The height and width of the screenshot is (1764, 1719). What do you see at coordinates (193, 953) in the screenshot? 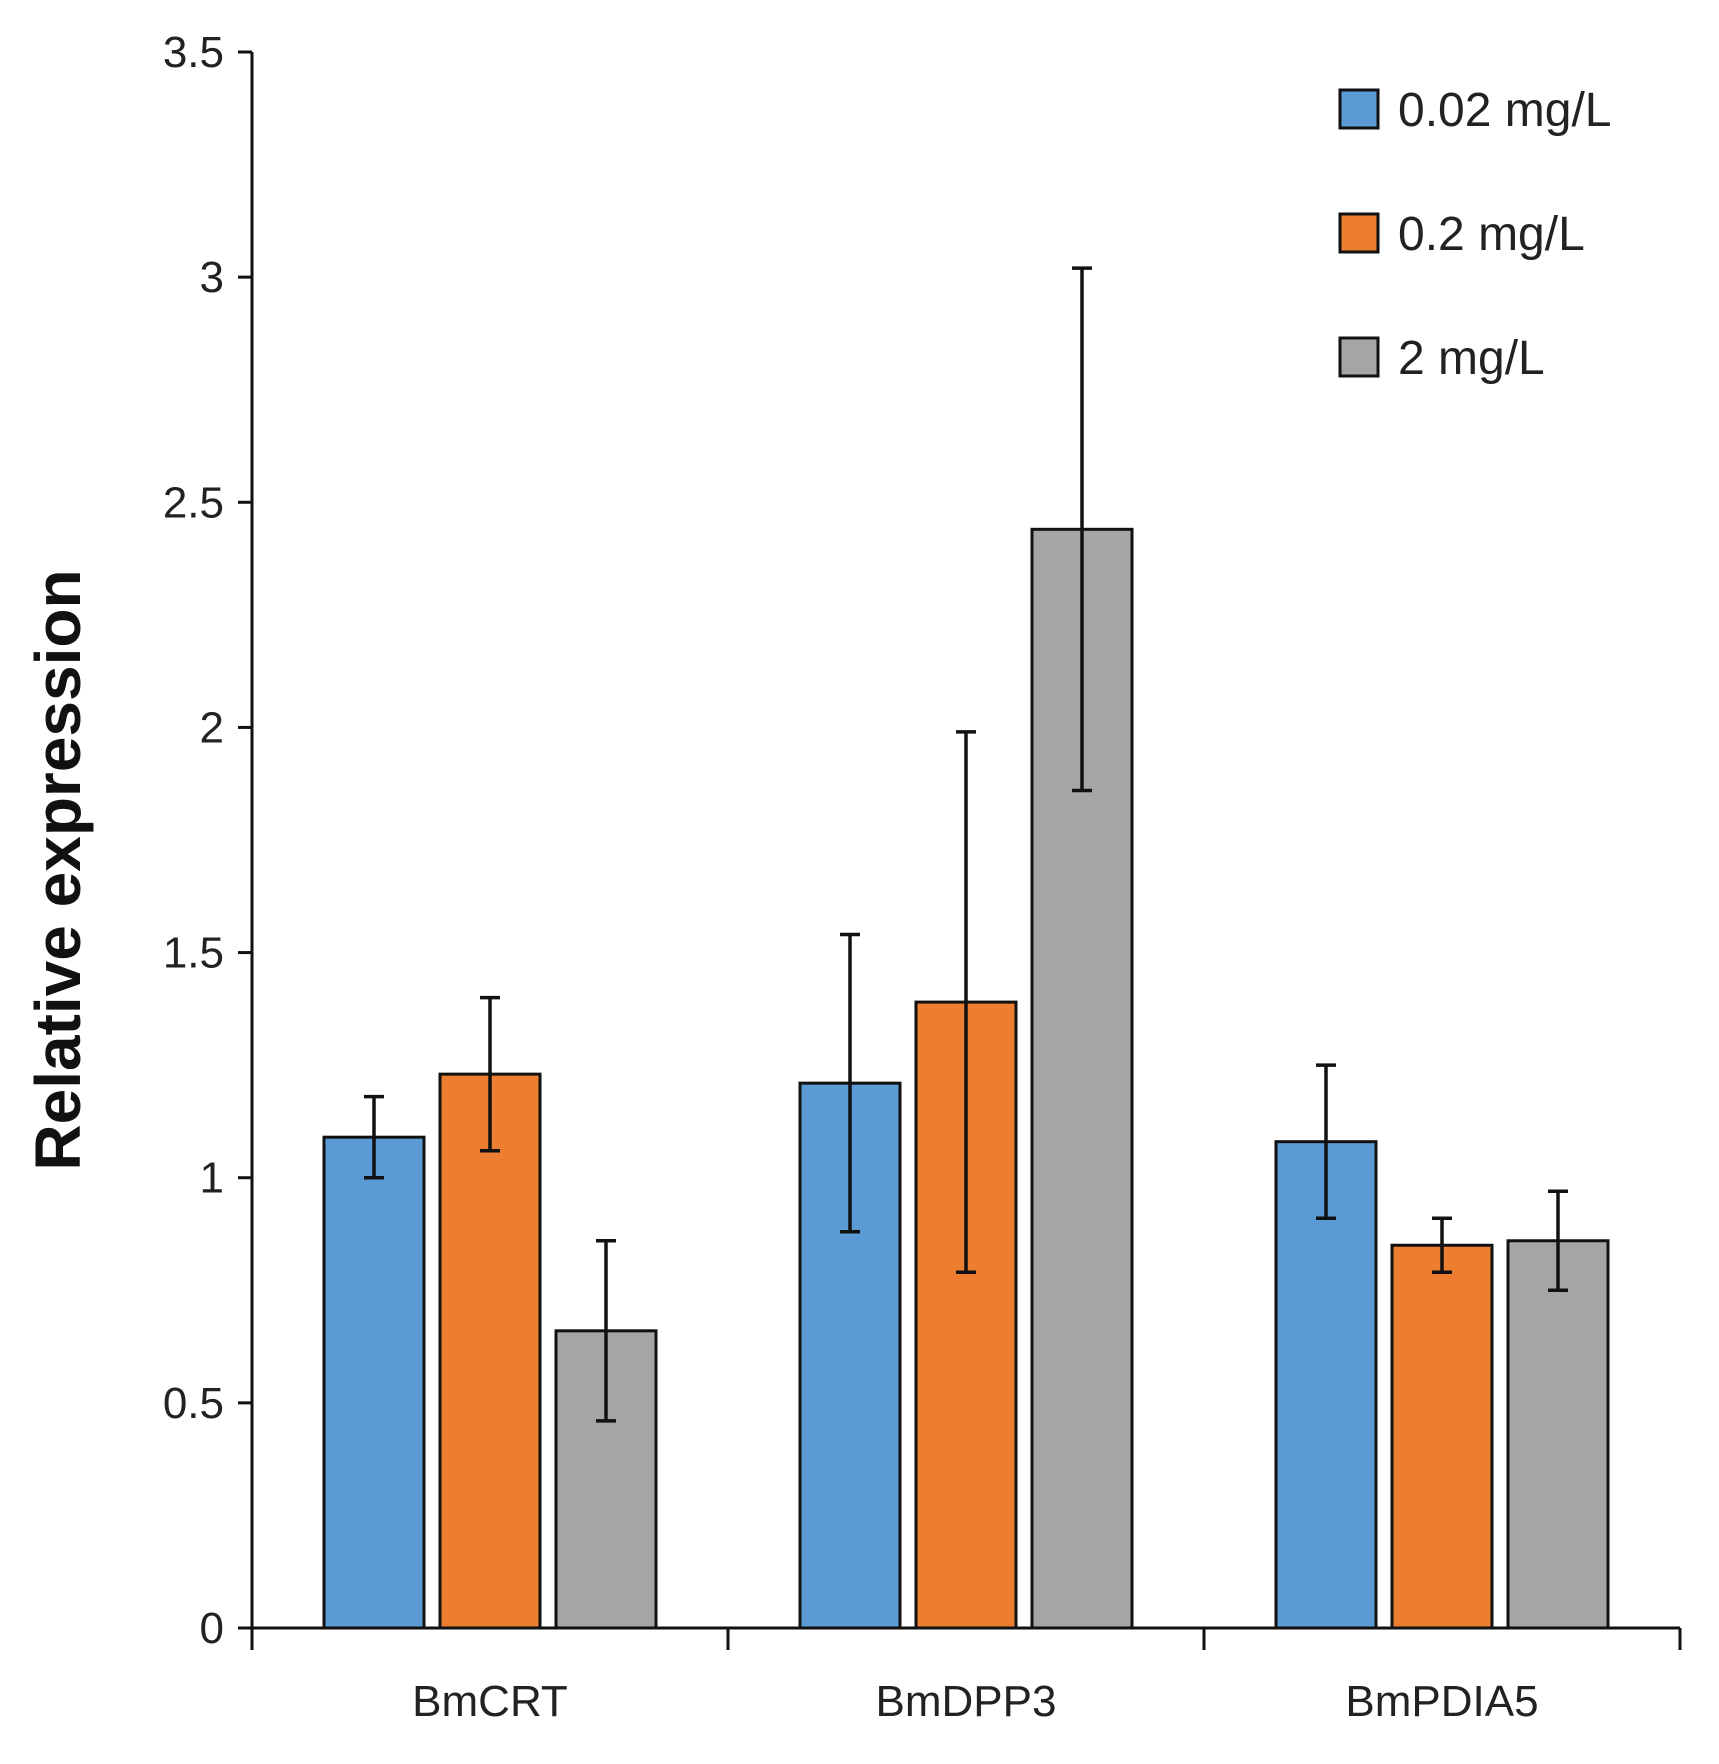
I see `y-tick-label: 1.5` at bounding box center [193, 953].